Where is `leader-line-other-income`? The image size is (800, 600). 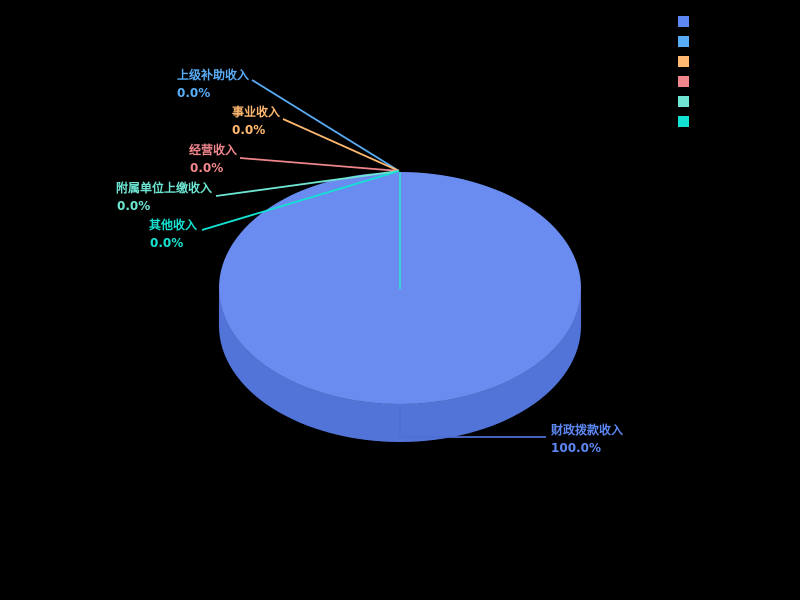
leader-line-other-income is located at coordinates (300, 200).